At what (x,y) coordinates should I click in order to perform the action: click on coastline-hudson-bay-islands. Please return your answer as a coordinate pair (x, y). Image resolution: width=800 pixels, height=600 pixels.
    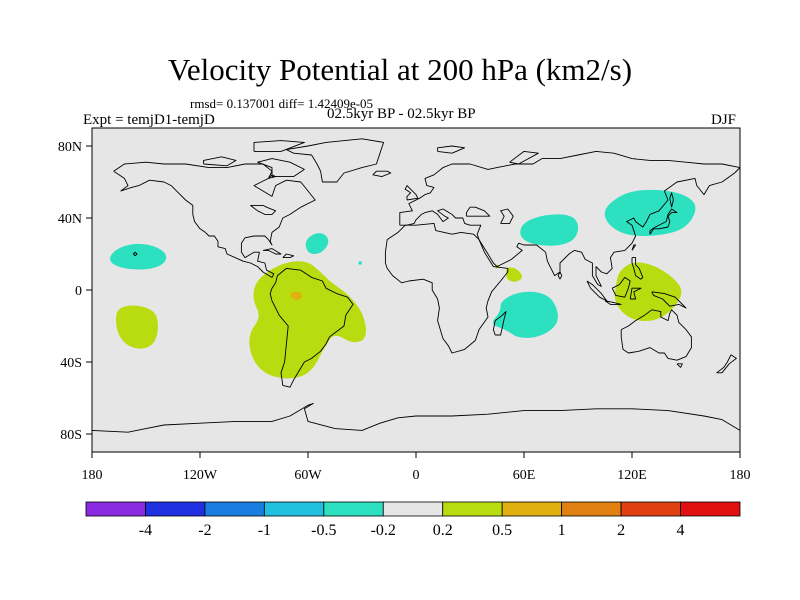
    Looking at the image, I should click on (272, 176).